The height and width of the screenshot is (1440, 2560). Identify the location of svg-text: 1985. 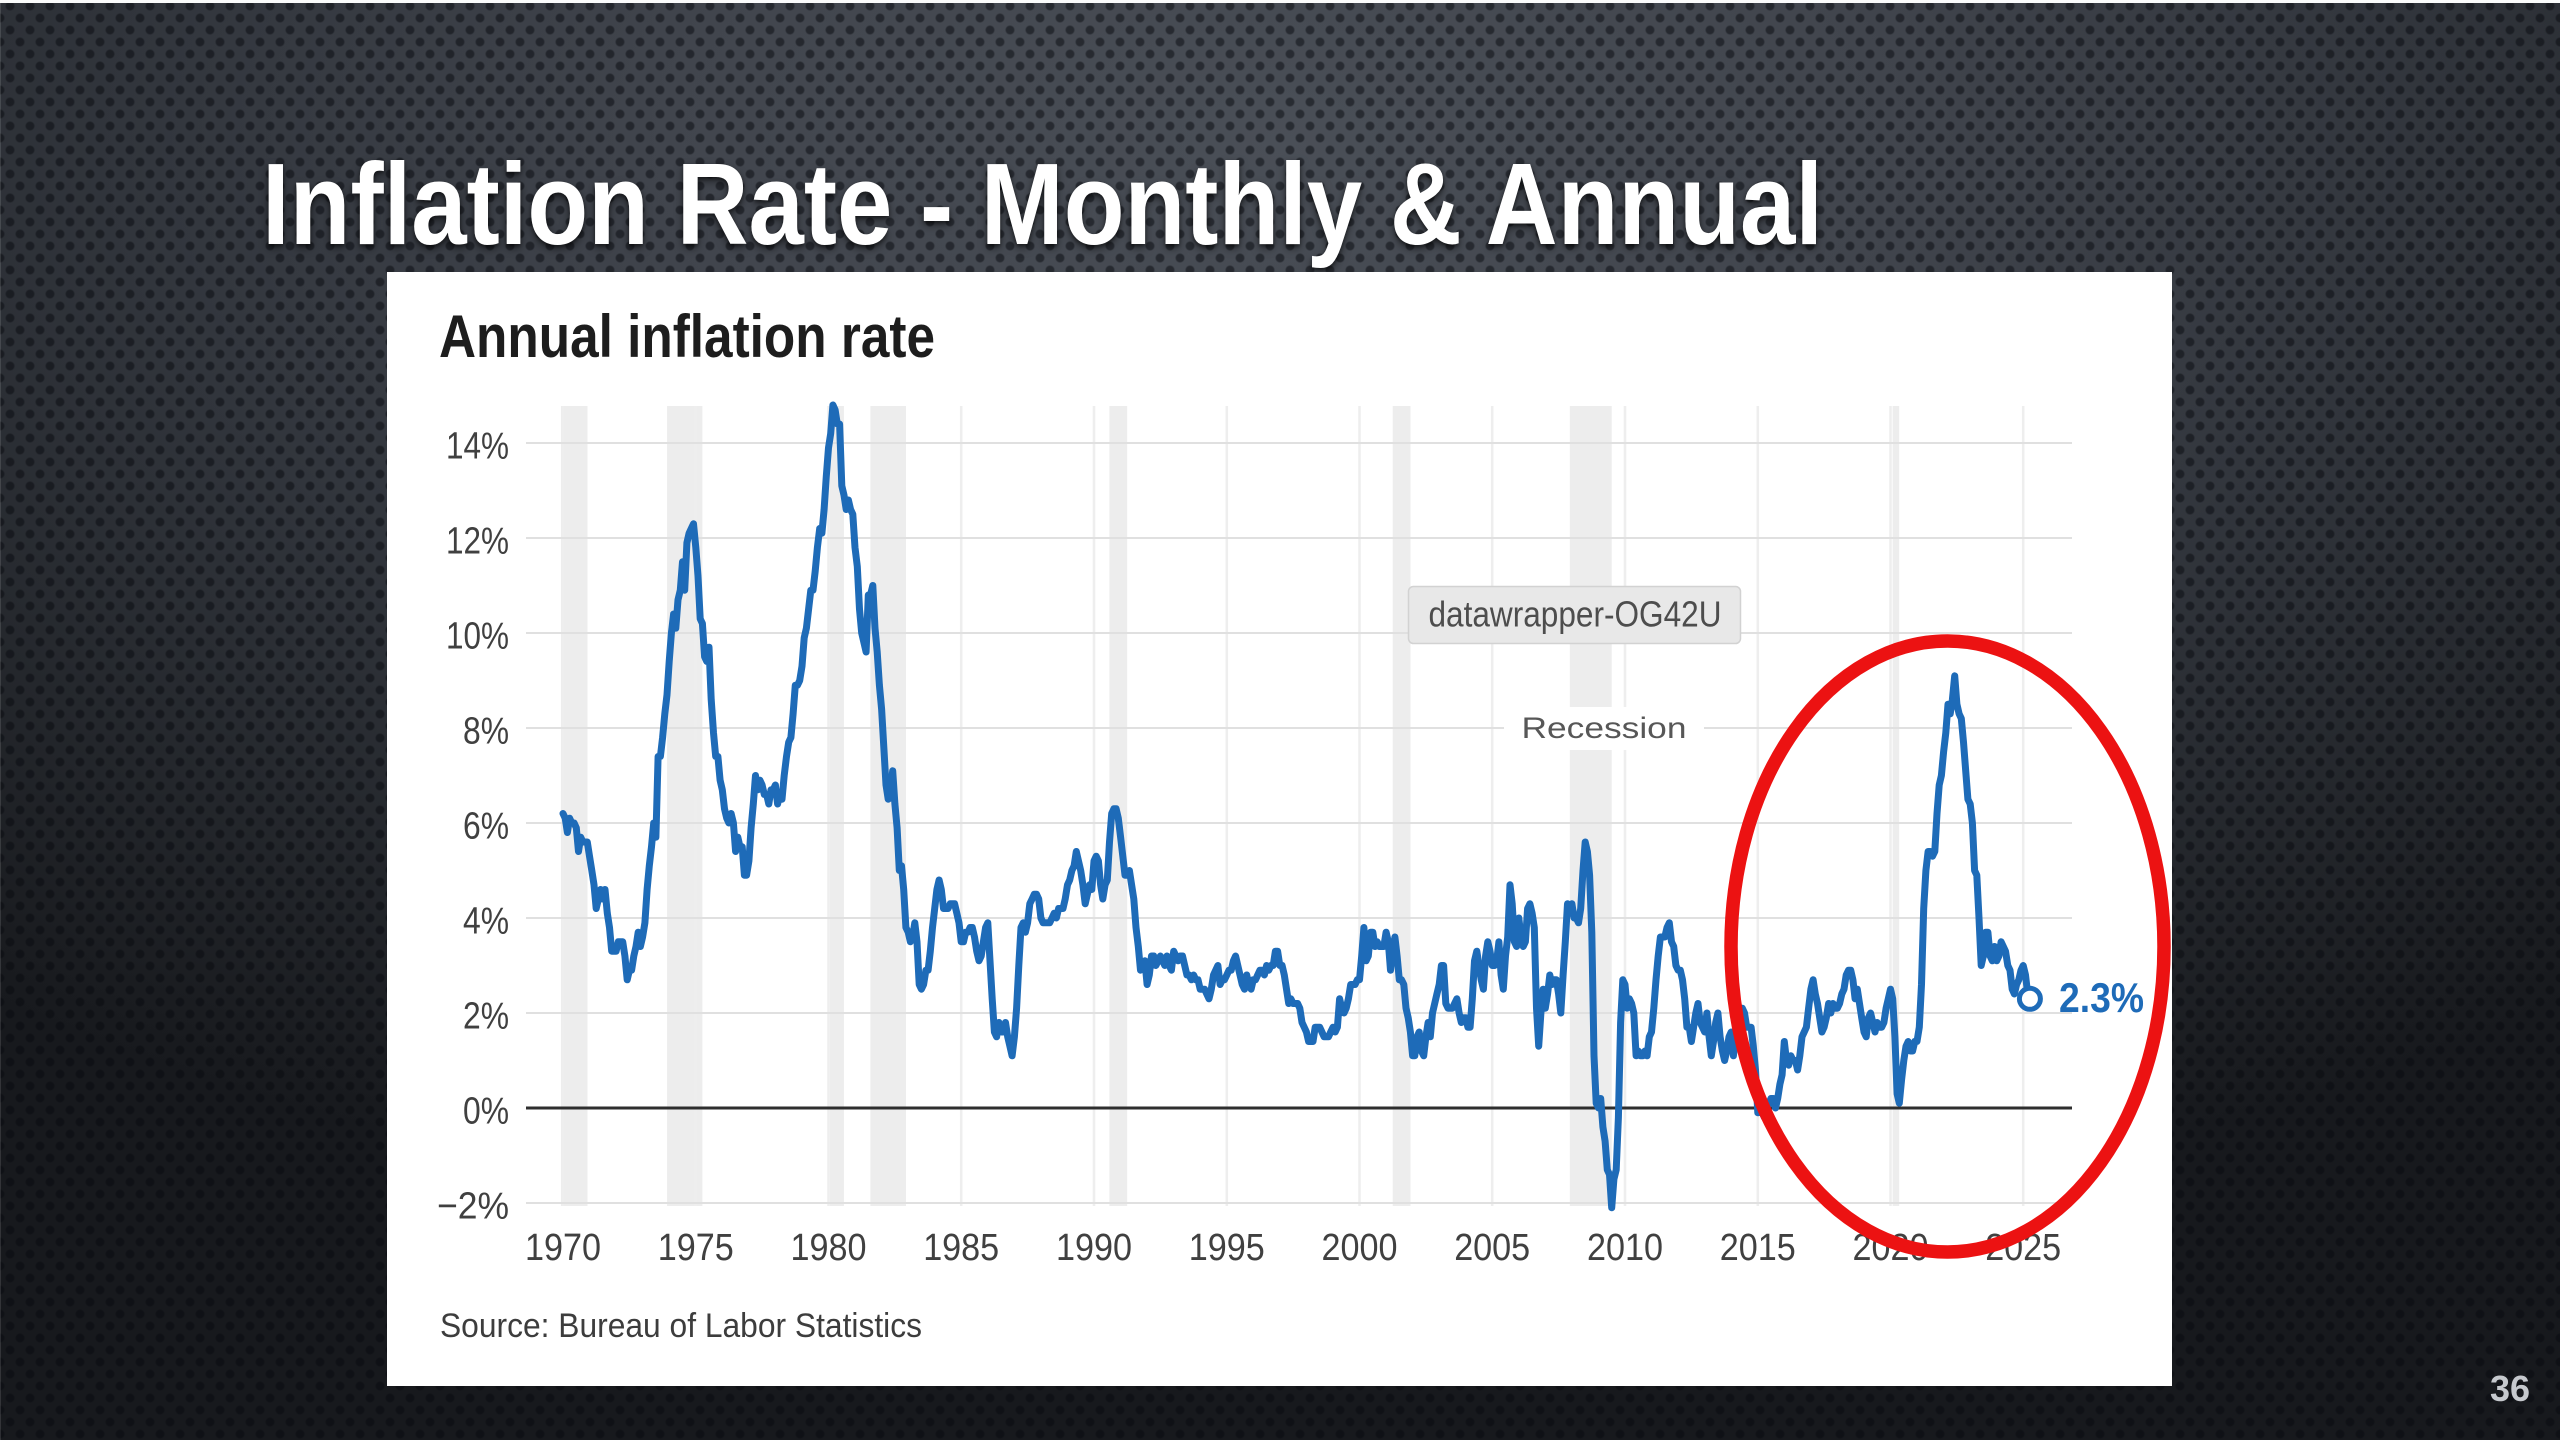
(961, 1248).